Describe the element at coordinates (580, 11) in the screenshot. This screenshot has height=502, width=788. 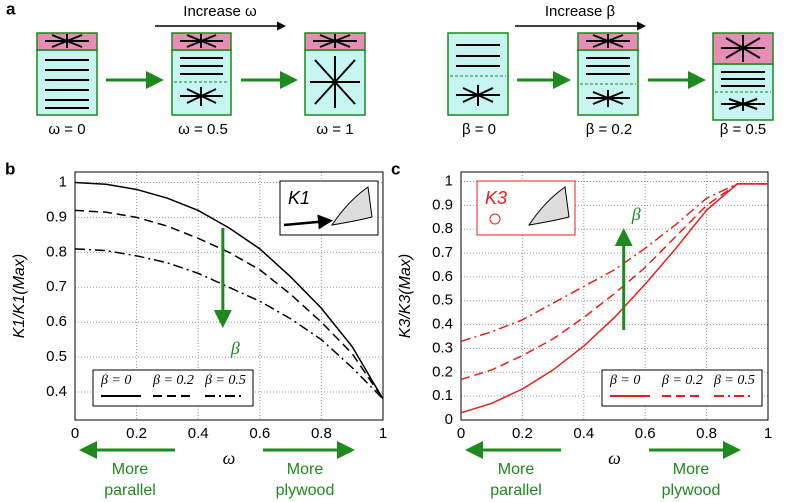
I see `increase-label: Increase β` at that location.